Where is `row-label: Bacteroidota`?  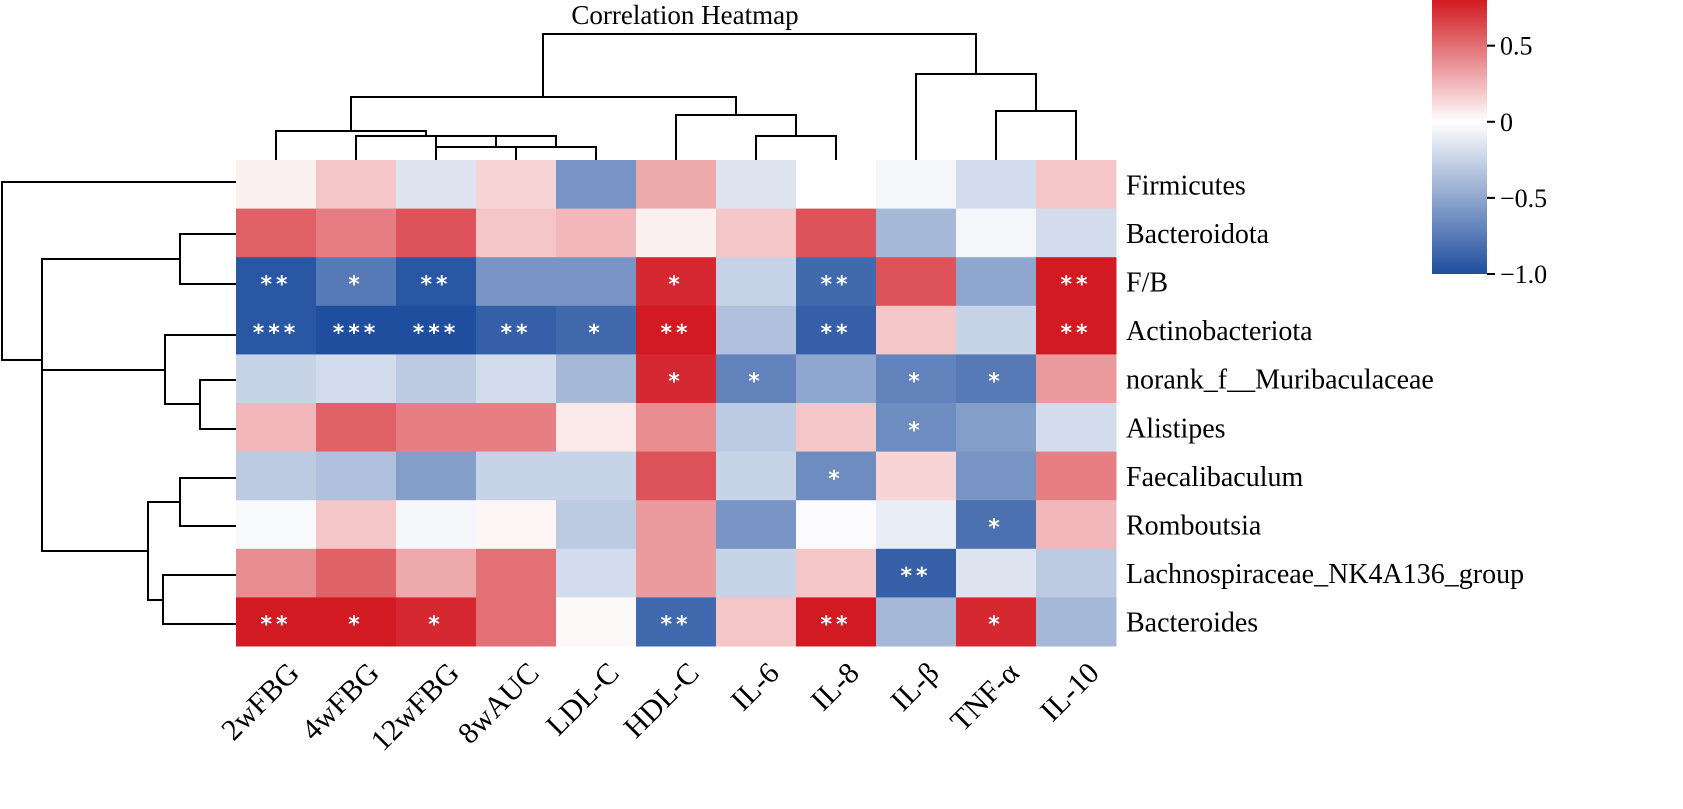
row-label: Bacteroidota is located at coordinates (1198, 234).